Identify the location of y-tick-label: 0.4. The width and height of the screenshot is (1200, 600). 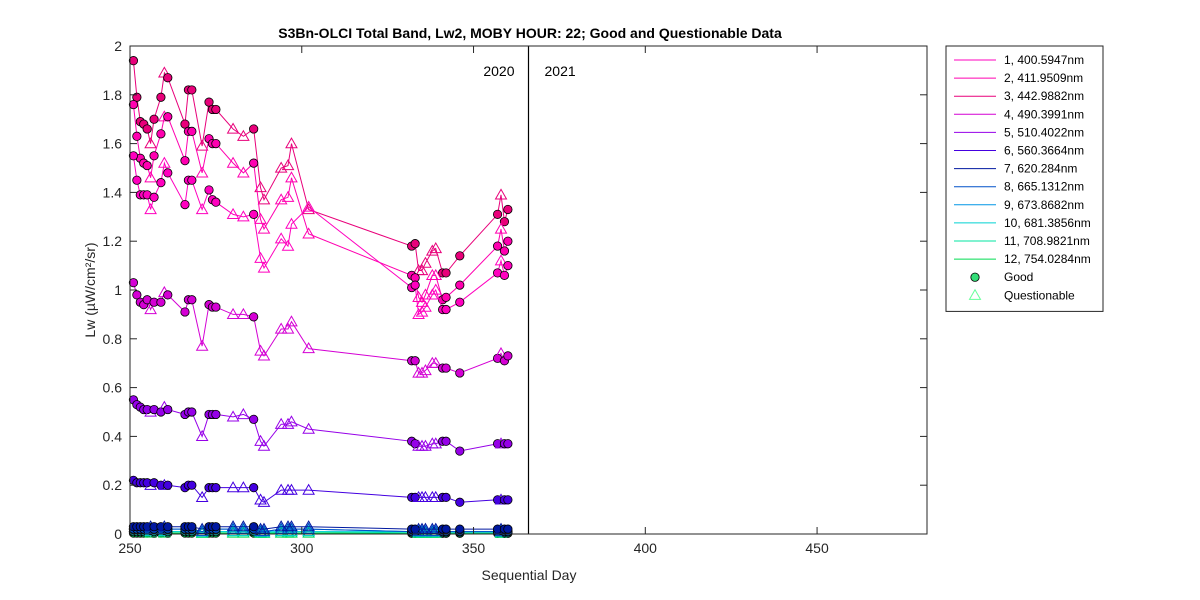
(113, 436).